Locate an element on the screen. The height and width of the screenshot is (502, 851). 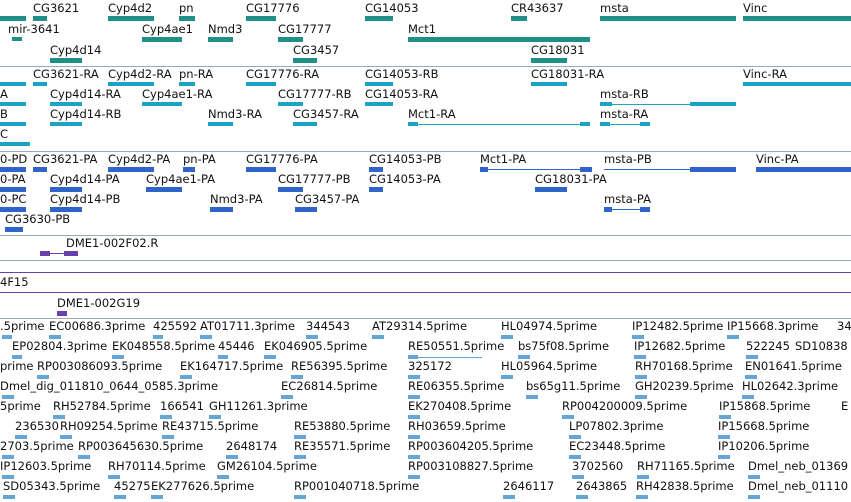
protein-label: Cyp4ae1-PA is located at coordinates (181, 179).